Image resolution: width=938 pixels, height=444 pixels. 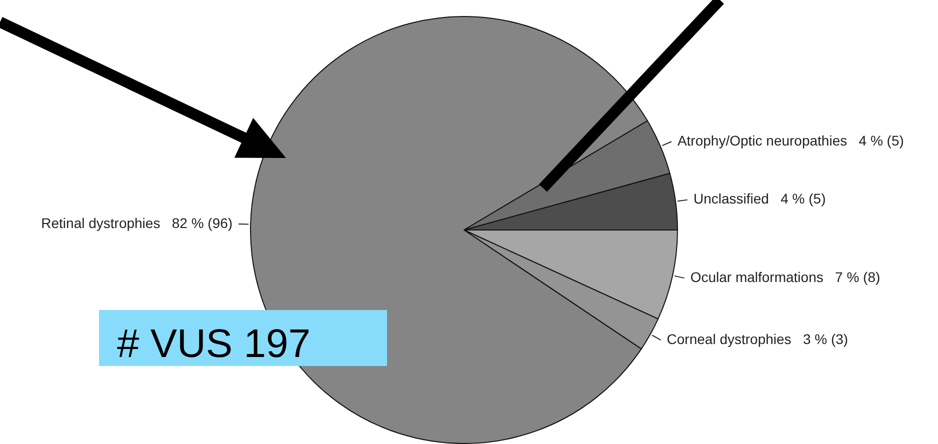 What do you see at coordinates (137, 222) in the screenshot?
I see `slice-label: Retinal dystrophies 82 % (96)` at bounding box center [137, 222].